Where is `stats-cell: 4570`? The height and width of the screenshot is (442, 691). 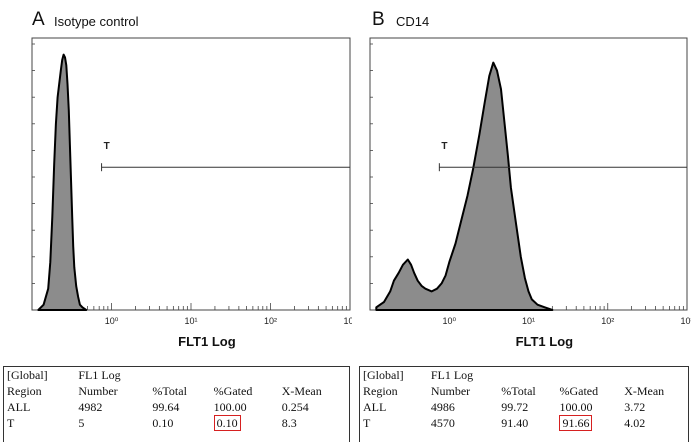
stats-cell: 4570 is located at coordinates (442, 423).